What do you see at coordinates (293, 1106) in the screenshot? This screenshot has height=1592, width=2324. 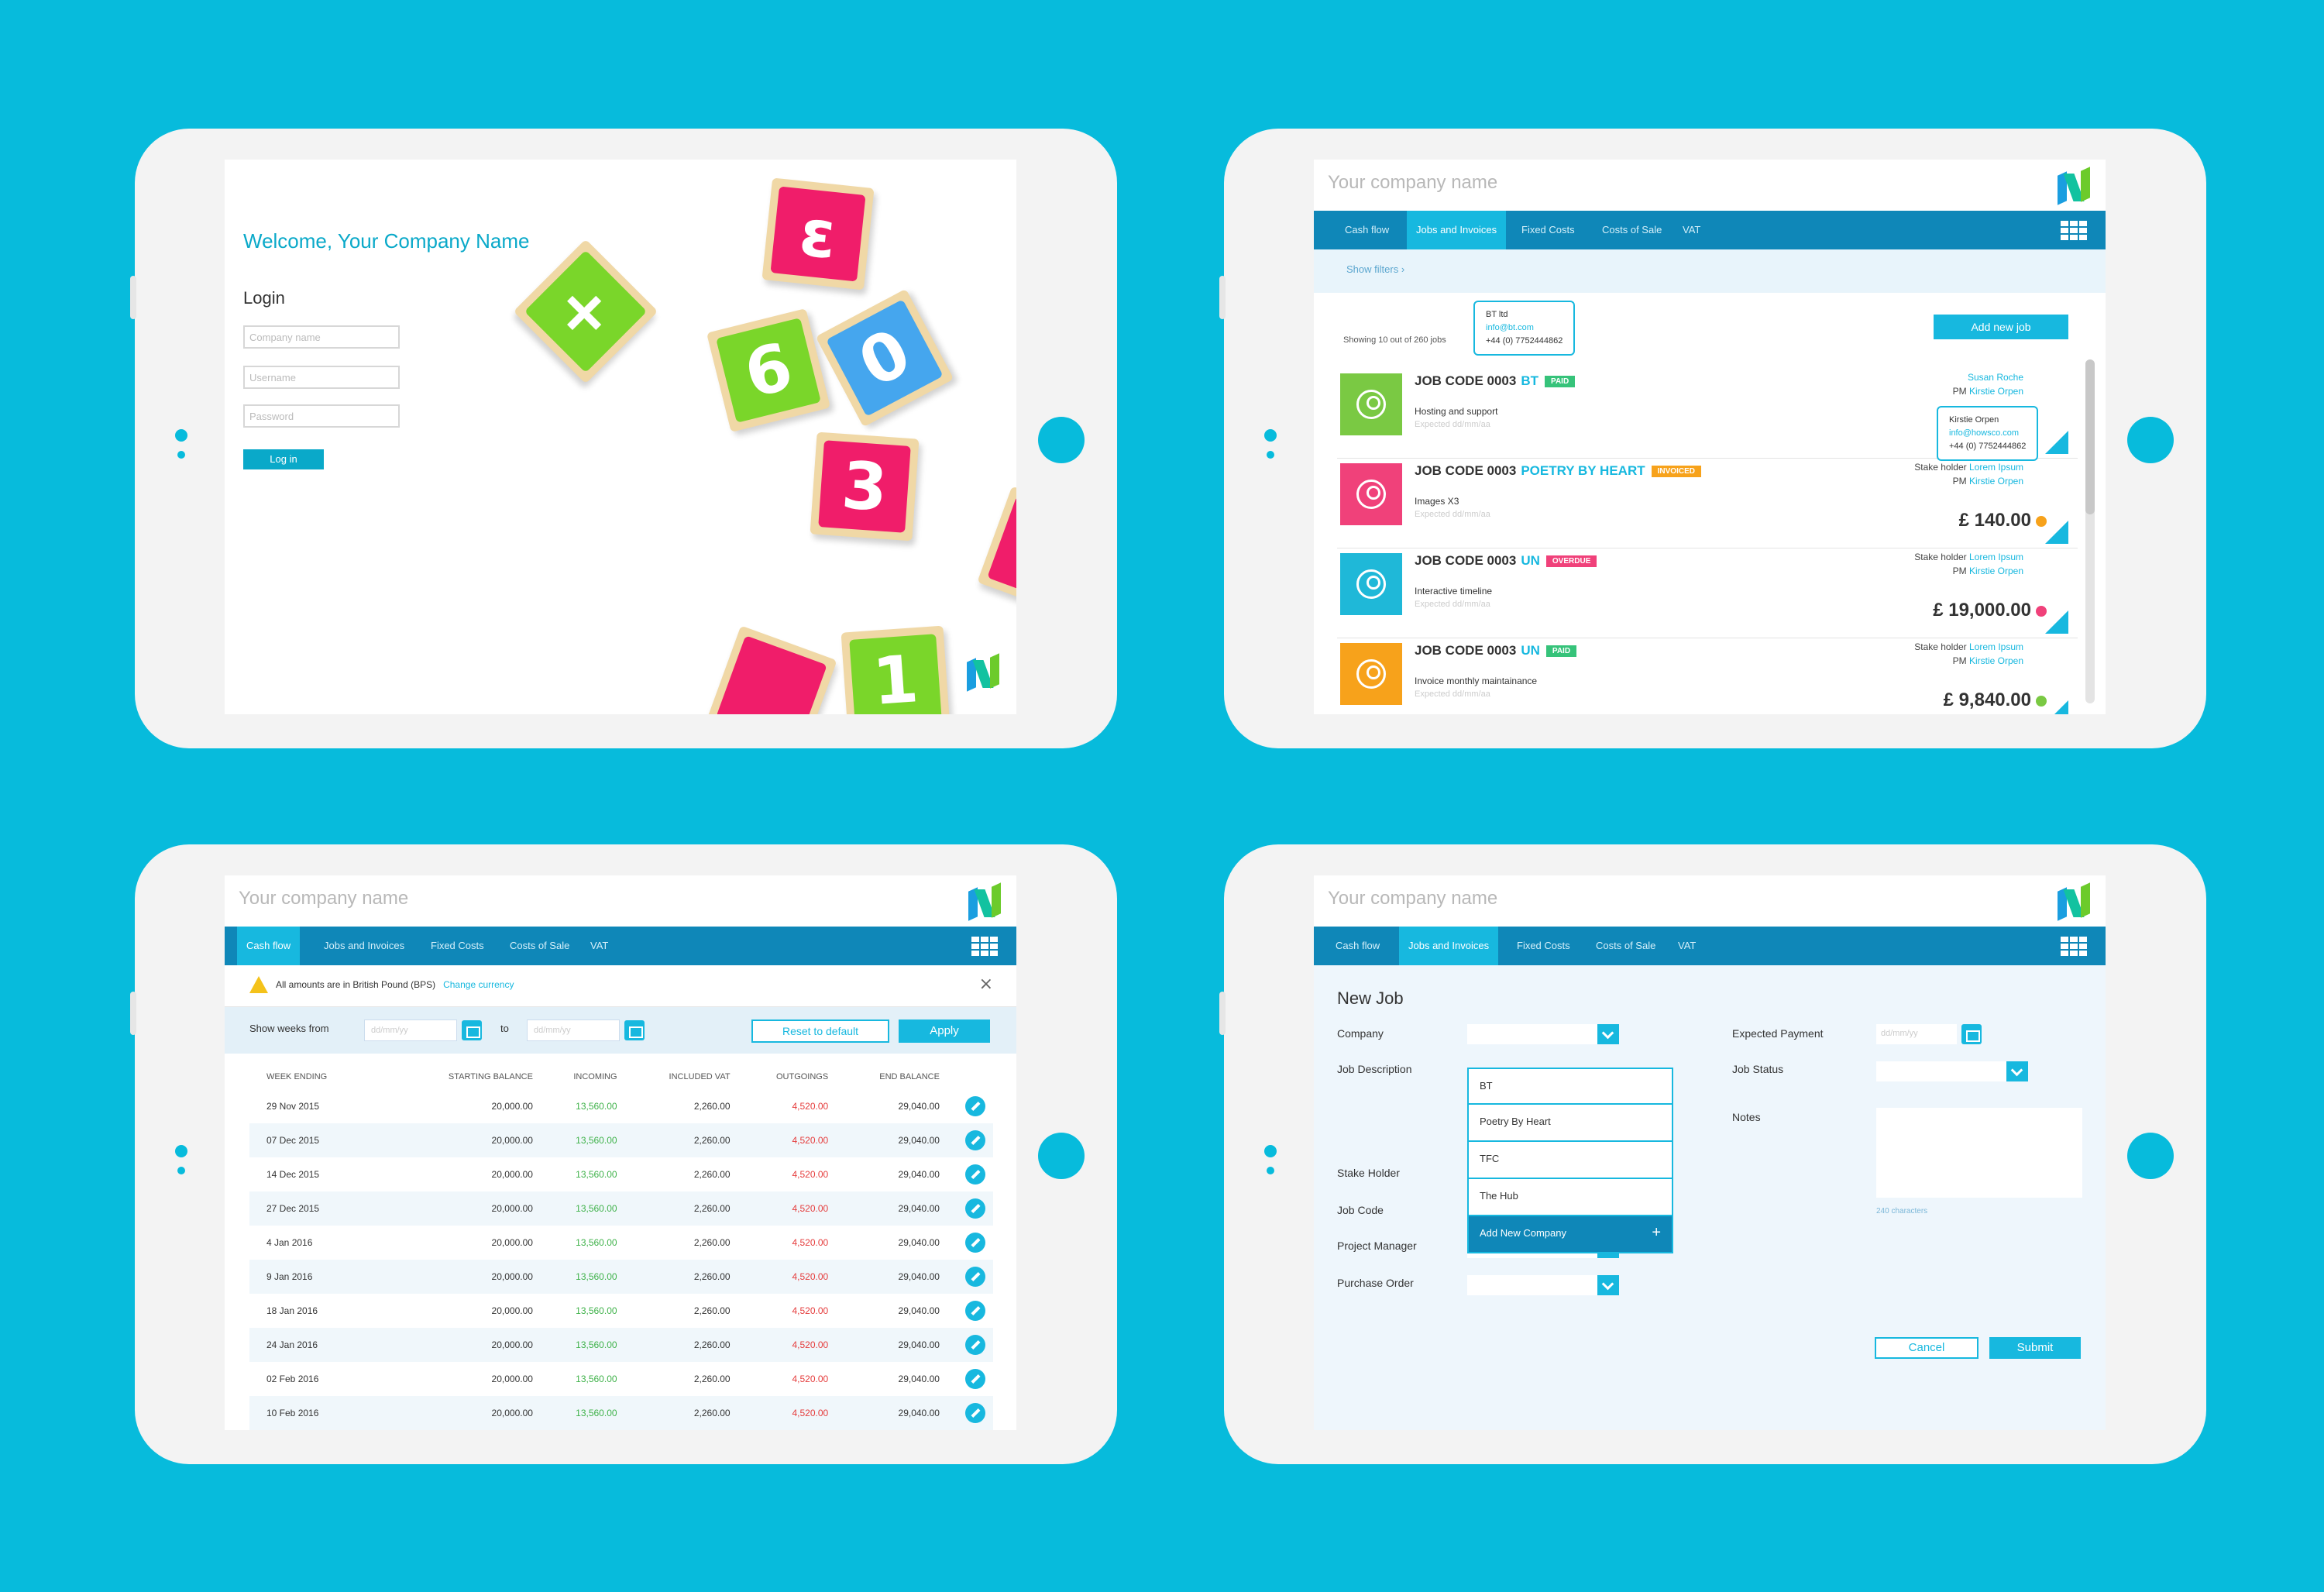 I see `cell-week-ending: 29 Nov 2015` at bounding box center [293, 1106].